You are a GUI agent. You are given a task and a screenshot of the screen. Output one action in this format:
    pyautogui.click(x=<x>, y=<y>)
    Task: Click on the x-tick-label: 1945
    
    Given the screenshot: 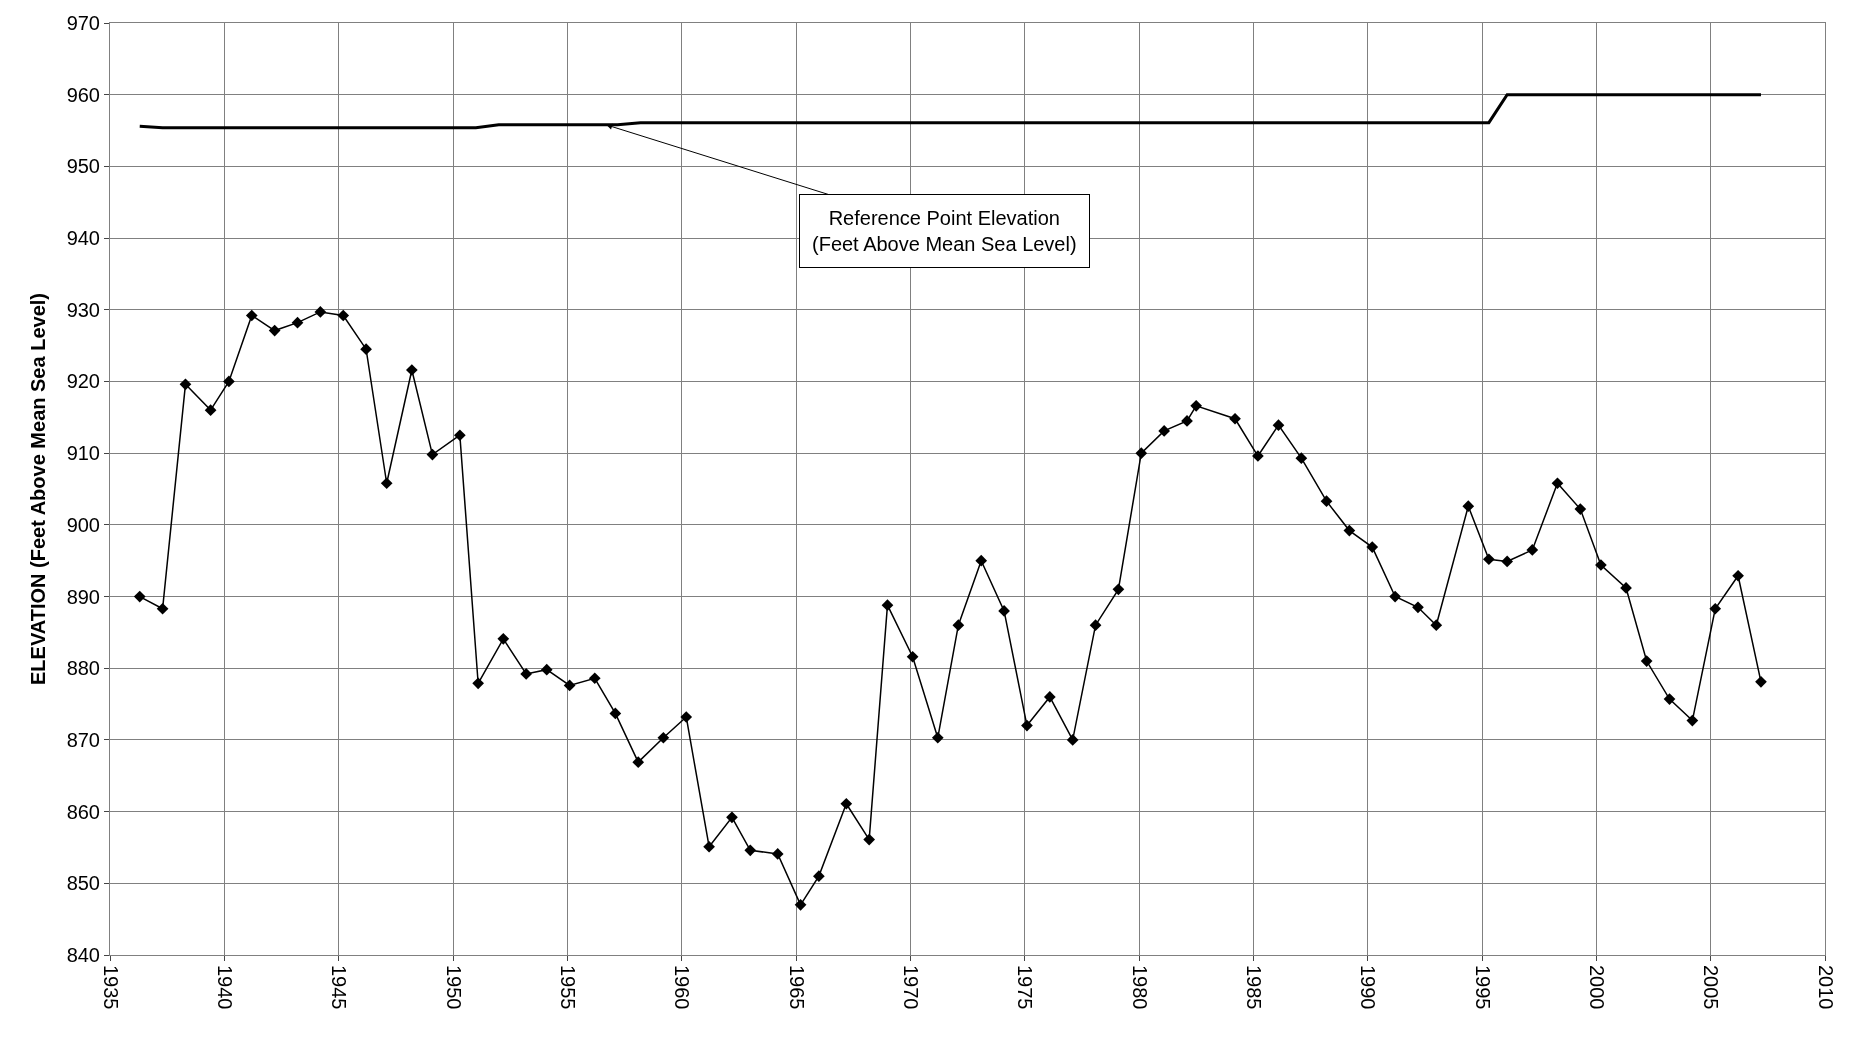 What is the action you would take?
    pyautogui.click(x=339, y=987)
    